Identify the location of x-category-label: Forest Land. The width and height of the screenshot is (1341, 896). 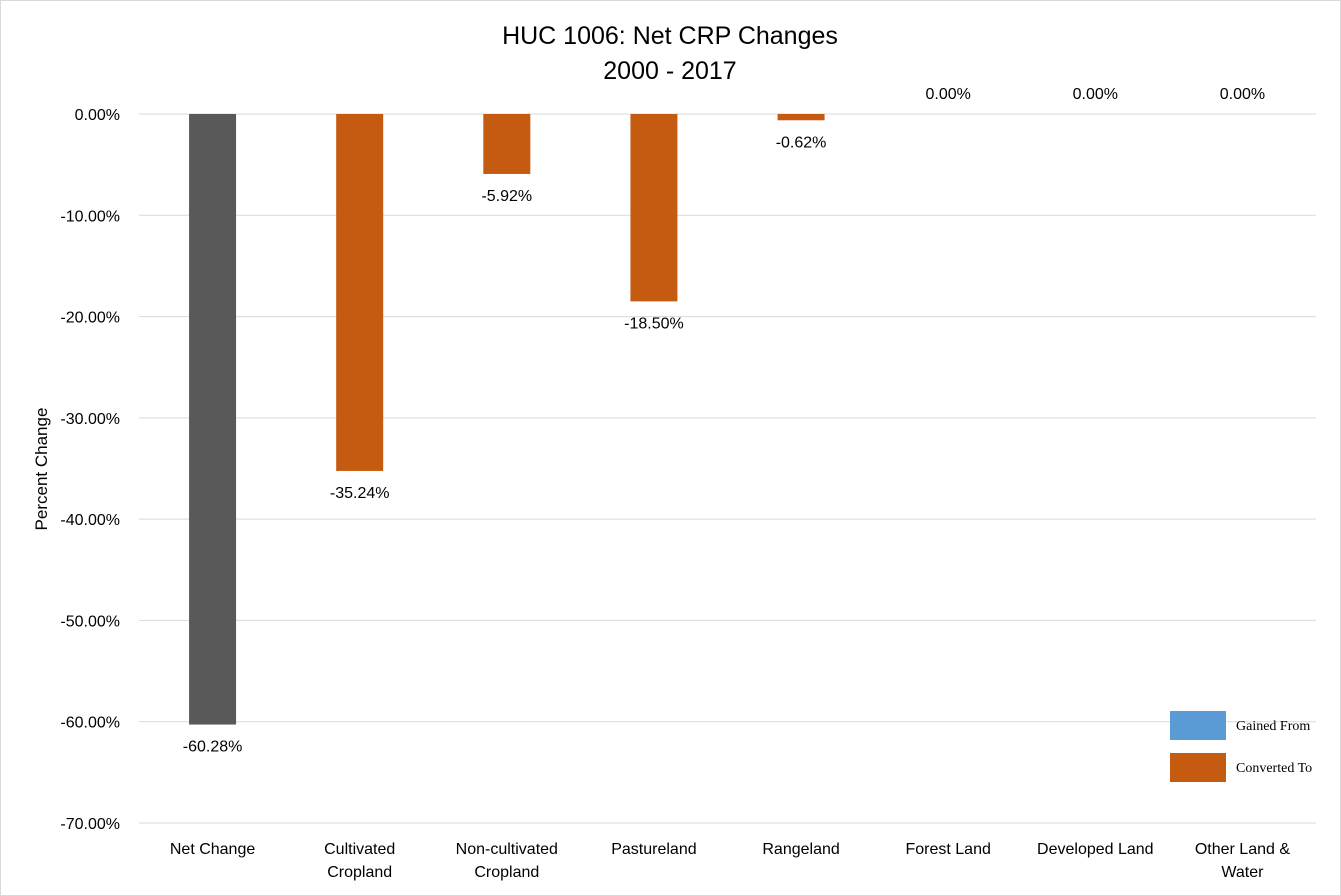
(947, 849).